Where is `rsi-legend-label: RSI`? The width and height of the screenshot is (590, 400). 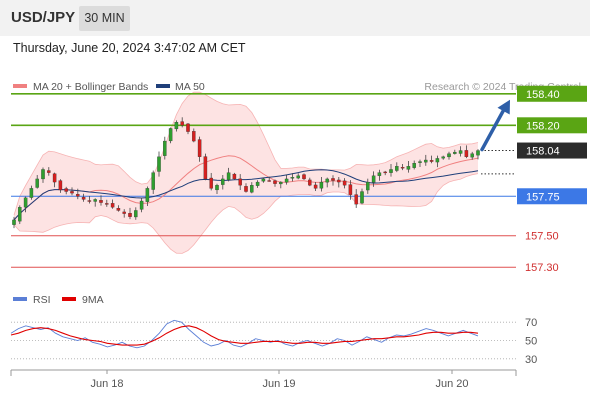
rsi-legend-label: RSI is located at coordinates (42, 300).